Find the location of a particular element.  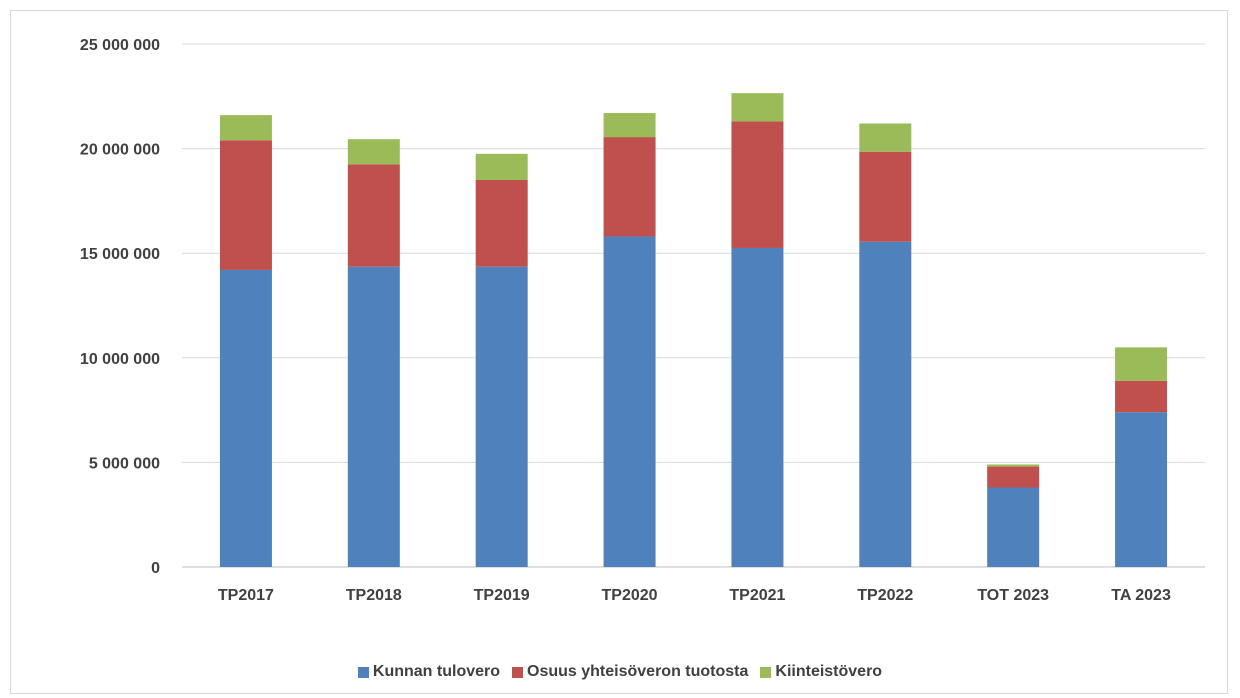

y-tick-label: 25 000 000 is located at coordinates (120, 45).